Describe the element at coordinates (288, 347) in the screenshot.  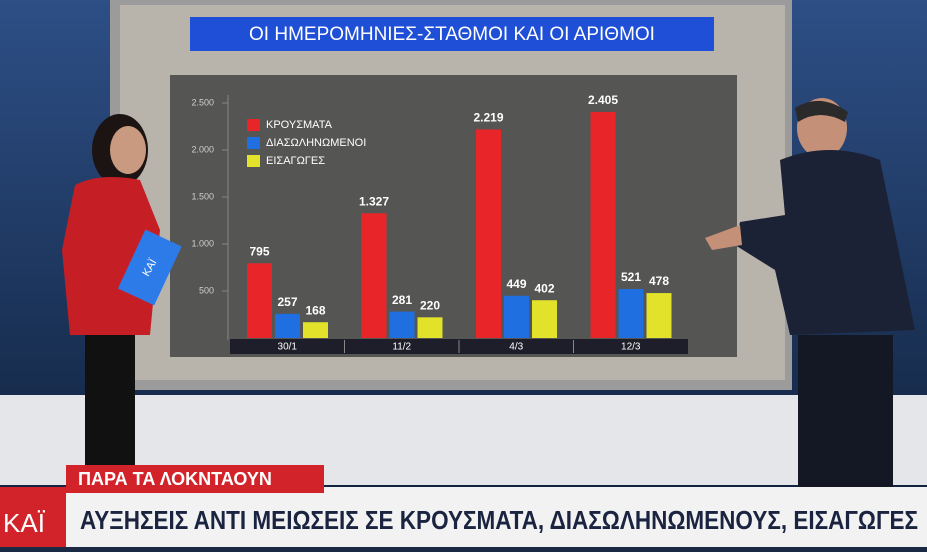
I see `x-tick-label: 30/1` at that location.